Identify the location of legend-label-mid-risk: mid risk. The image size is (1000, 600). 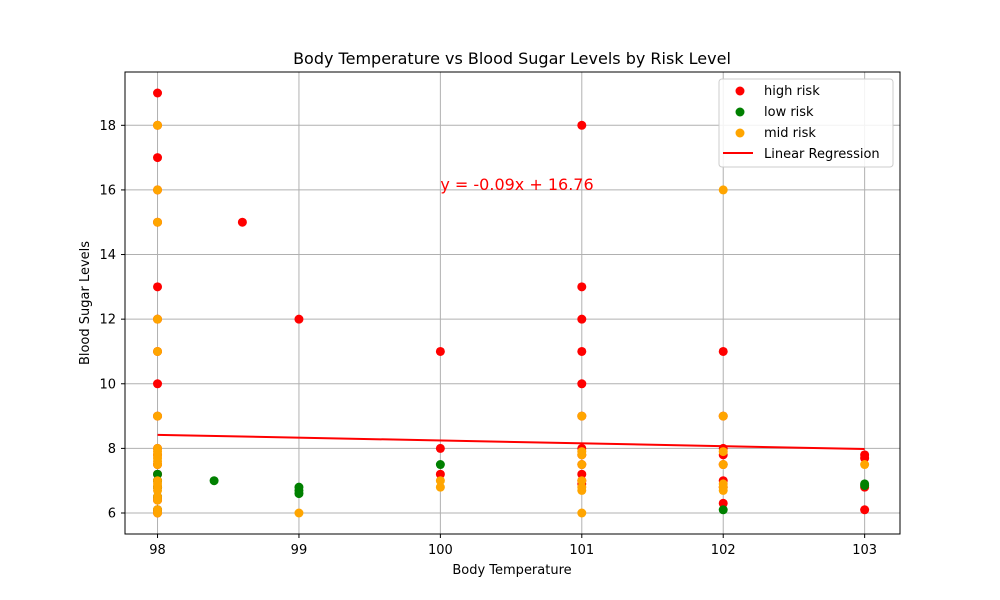
(790, 133).